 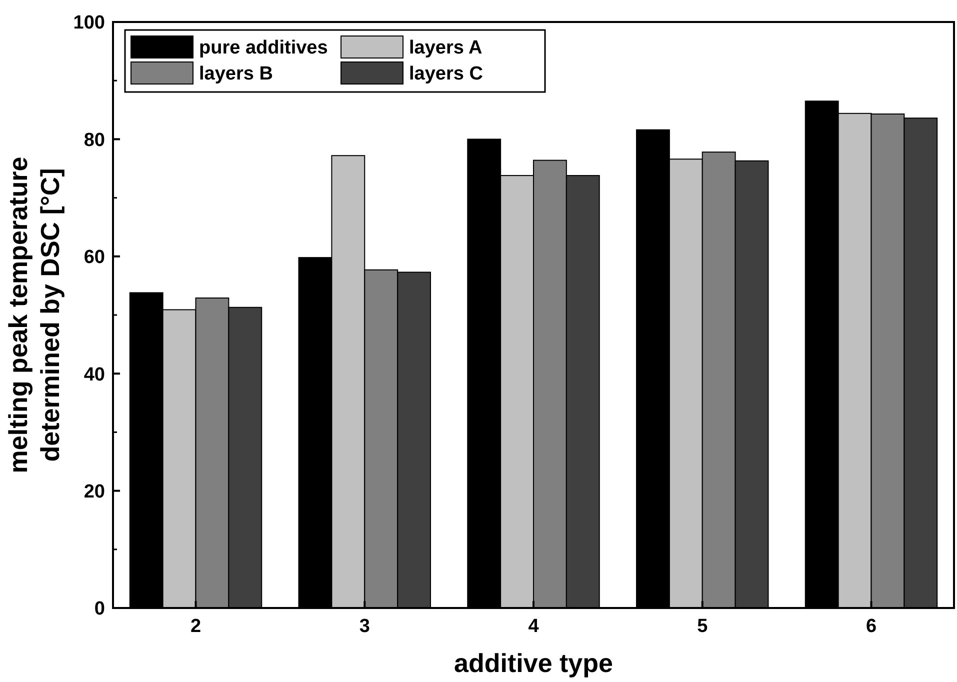 I want to click on x-tick-label: 3, so click(x=364, y=626).